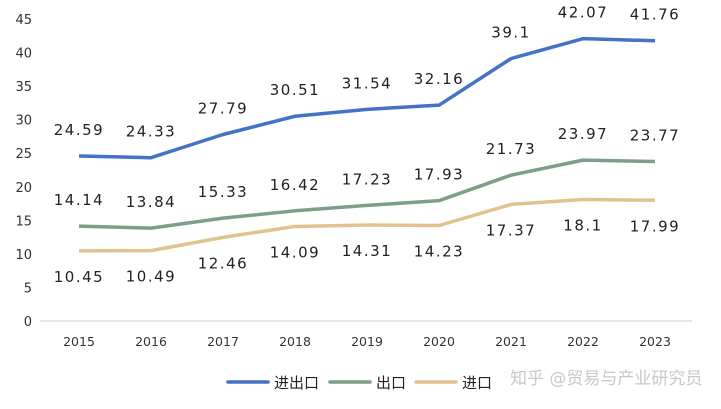 This screenshot has height=409, width=721. Describe the element at coordinates (439, 341) in the screenshot. I see `x-tick-label: 2020` at that location.